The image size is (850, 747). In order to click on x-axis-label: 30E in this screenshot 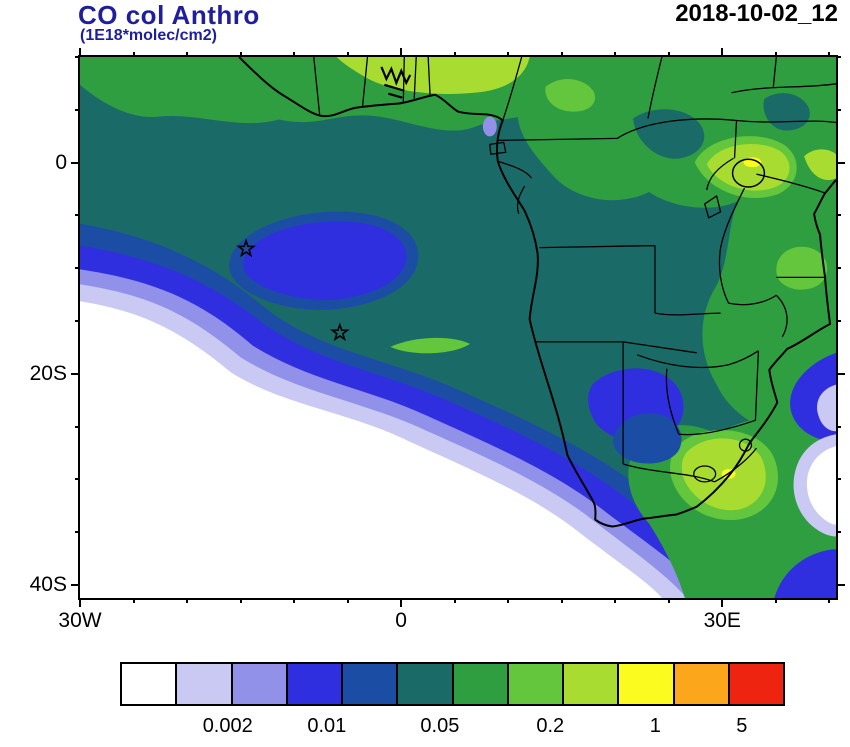, I will do `click(722, 620)`.